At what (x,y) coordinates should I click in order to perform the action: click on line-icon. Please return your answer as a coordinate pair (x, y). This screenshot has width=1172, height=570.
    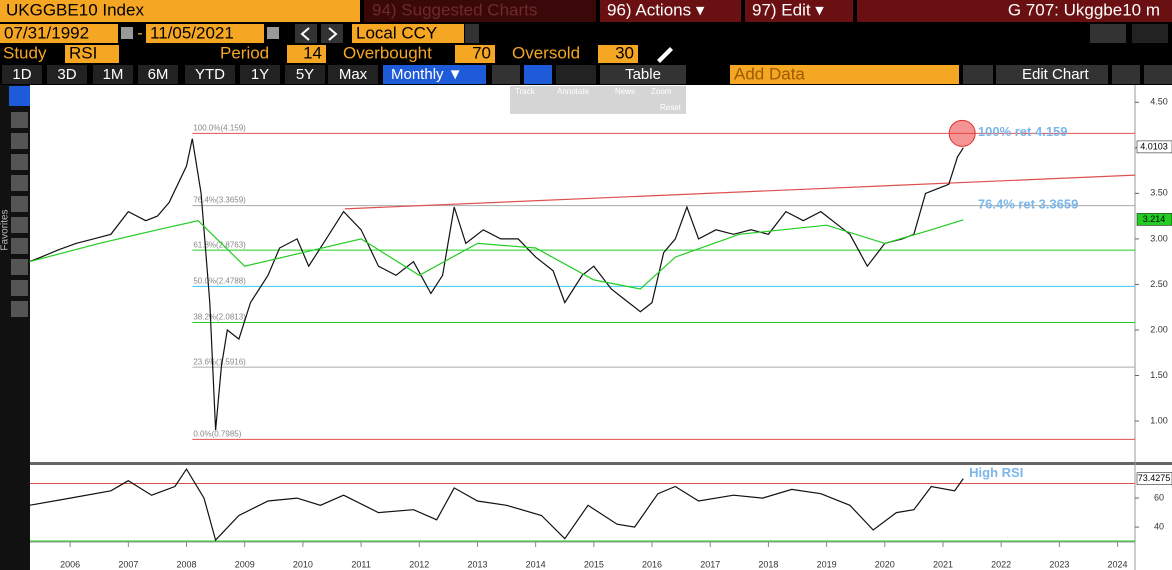
    Looking at the image, I should click on (506, 74).